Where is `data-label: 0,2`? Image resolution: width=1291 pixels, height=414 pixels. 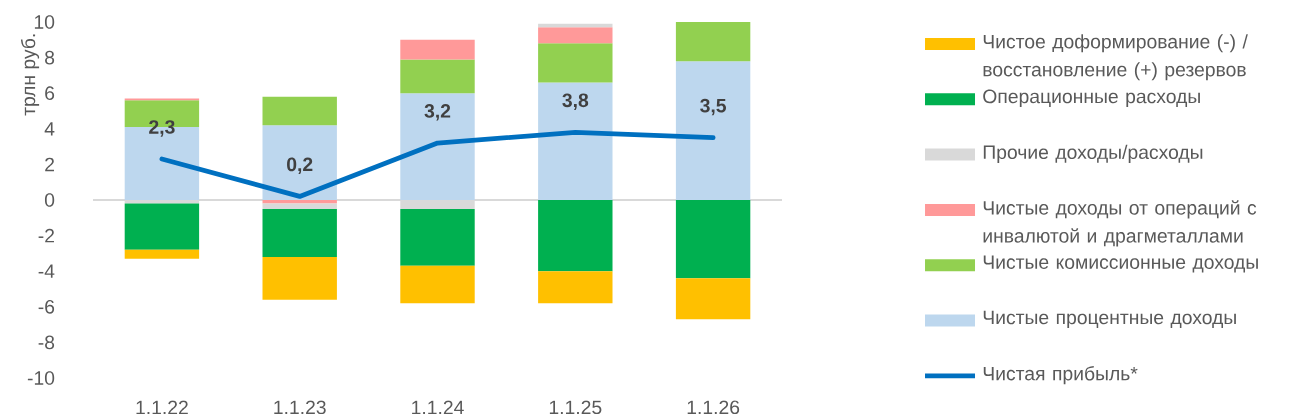
data-label: 0,2 is located at coordinates (300, 166).